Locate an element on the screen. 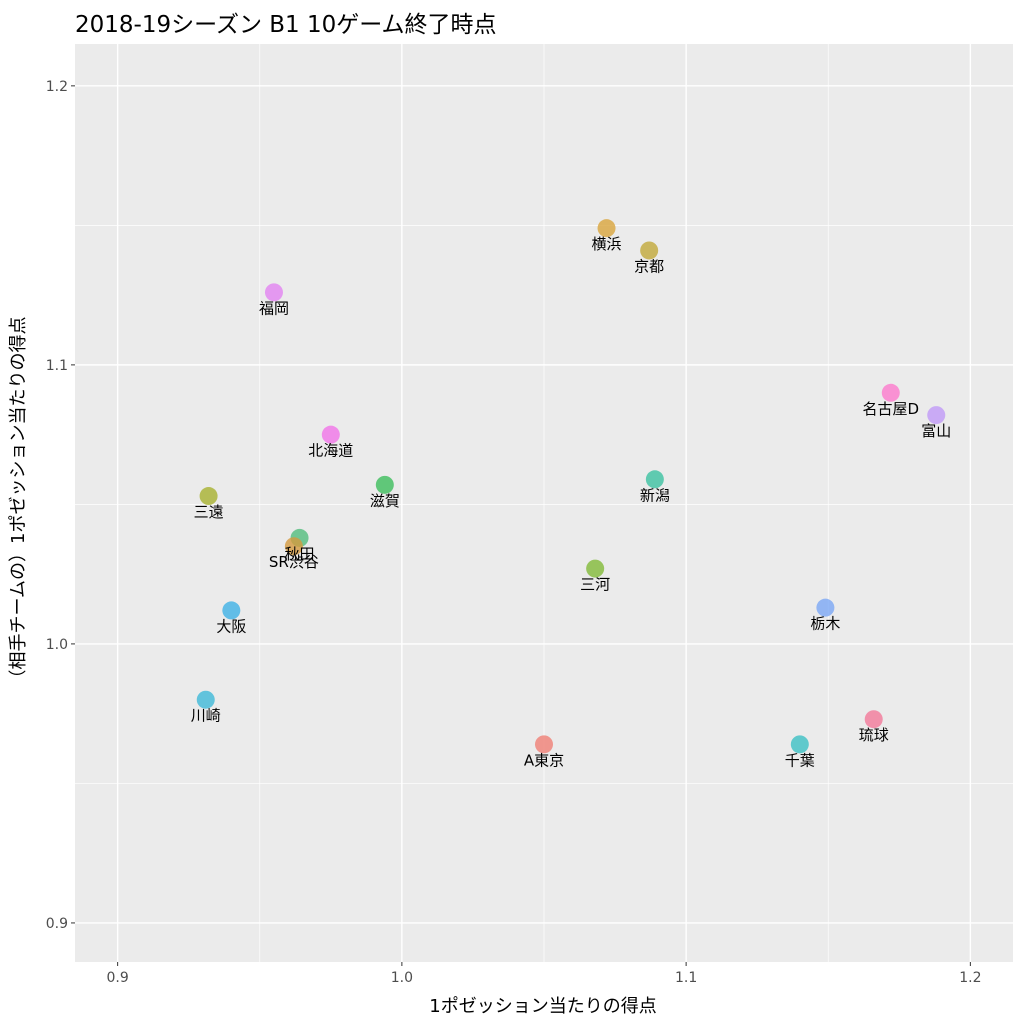  data-point-label: 三遠 is located at coordinates (209, 512).